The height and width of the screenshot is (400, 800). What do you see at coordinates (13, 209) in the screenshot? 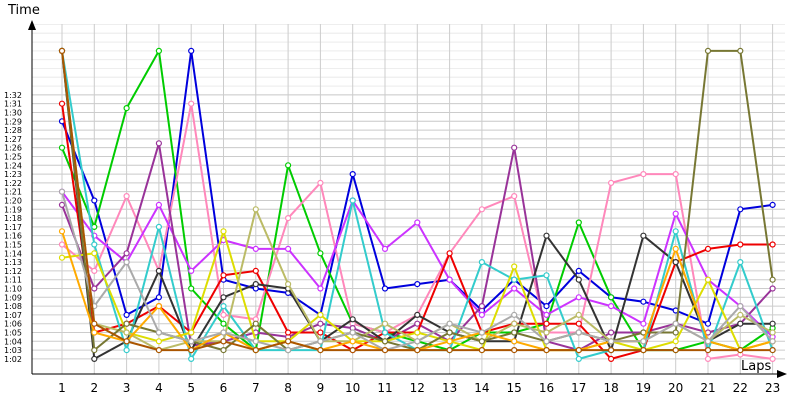
I see `y-tick-label: 1:19` at bounding box center [13, 209].